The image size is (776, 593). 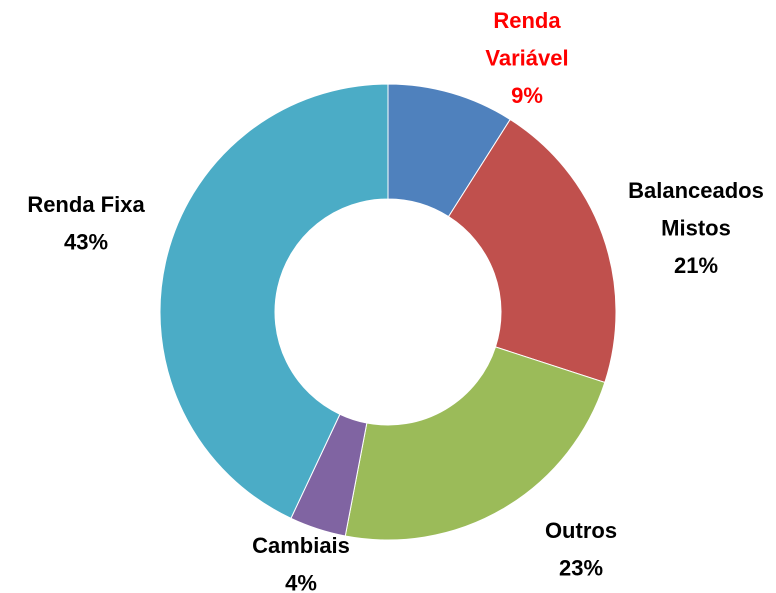 I want to click on slice-label: Renda Fixa, so click(x=86, y=204).